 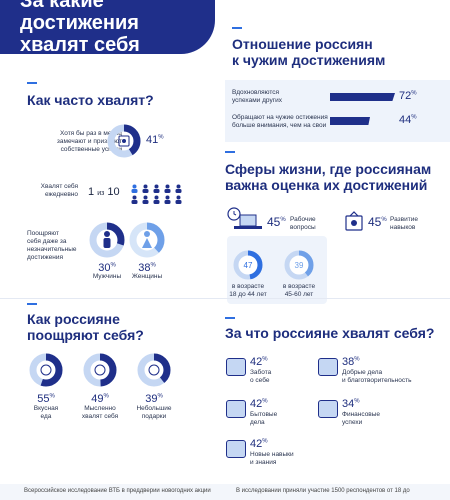 I want to click on age1-label: в возрасте 18 до 44 лет, so click(x=248, y=290).